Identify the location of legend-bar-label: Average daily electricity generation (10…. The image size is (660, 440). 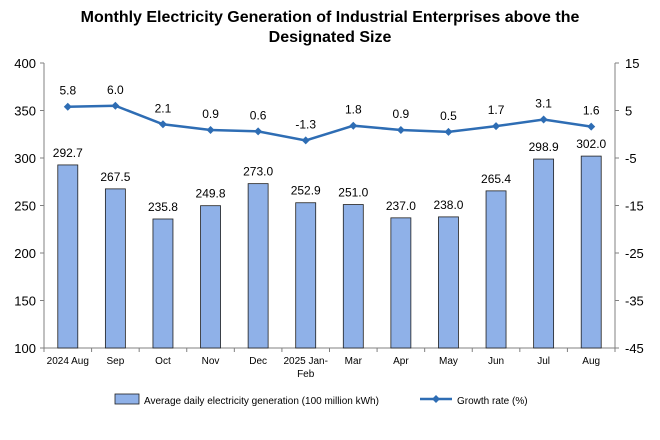
(261, 401).